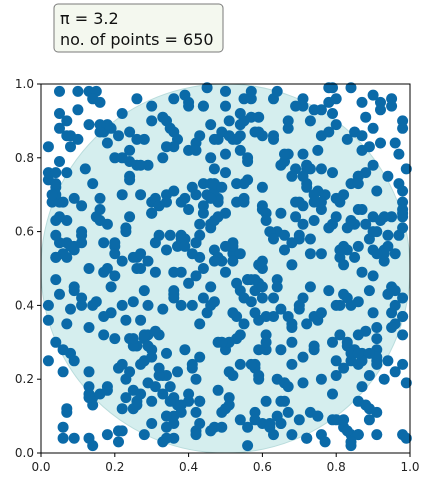  Describe the element at coordinates (24, 158) in the screenshot. I see `y-tick-label: 0.8` at that location.